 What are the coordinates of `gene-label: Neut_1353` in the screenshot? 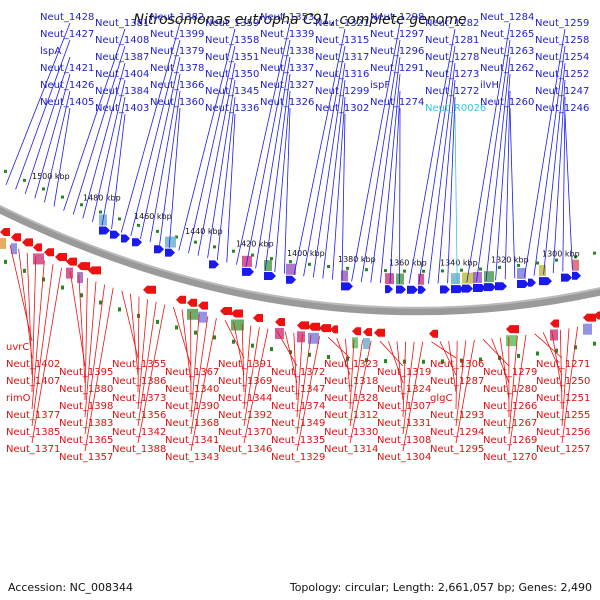 It's located at (287, 17).